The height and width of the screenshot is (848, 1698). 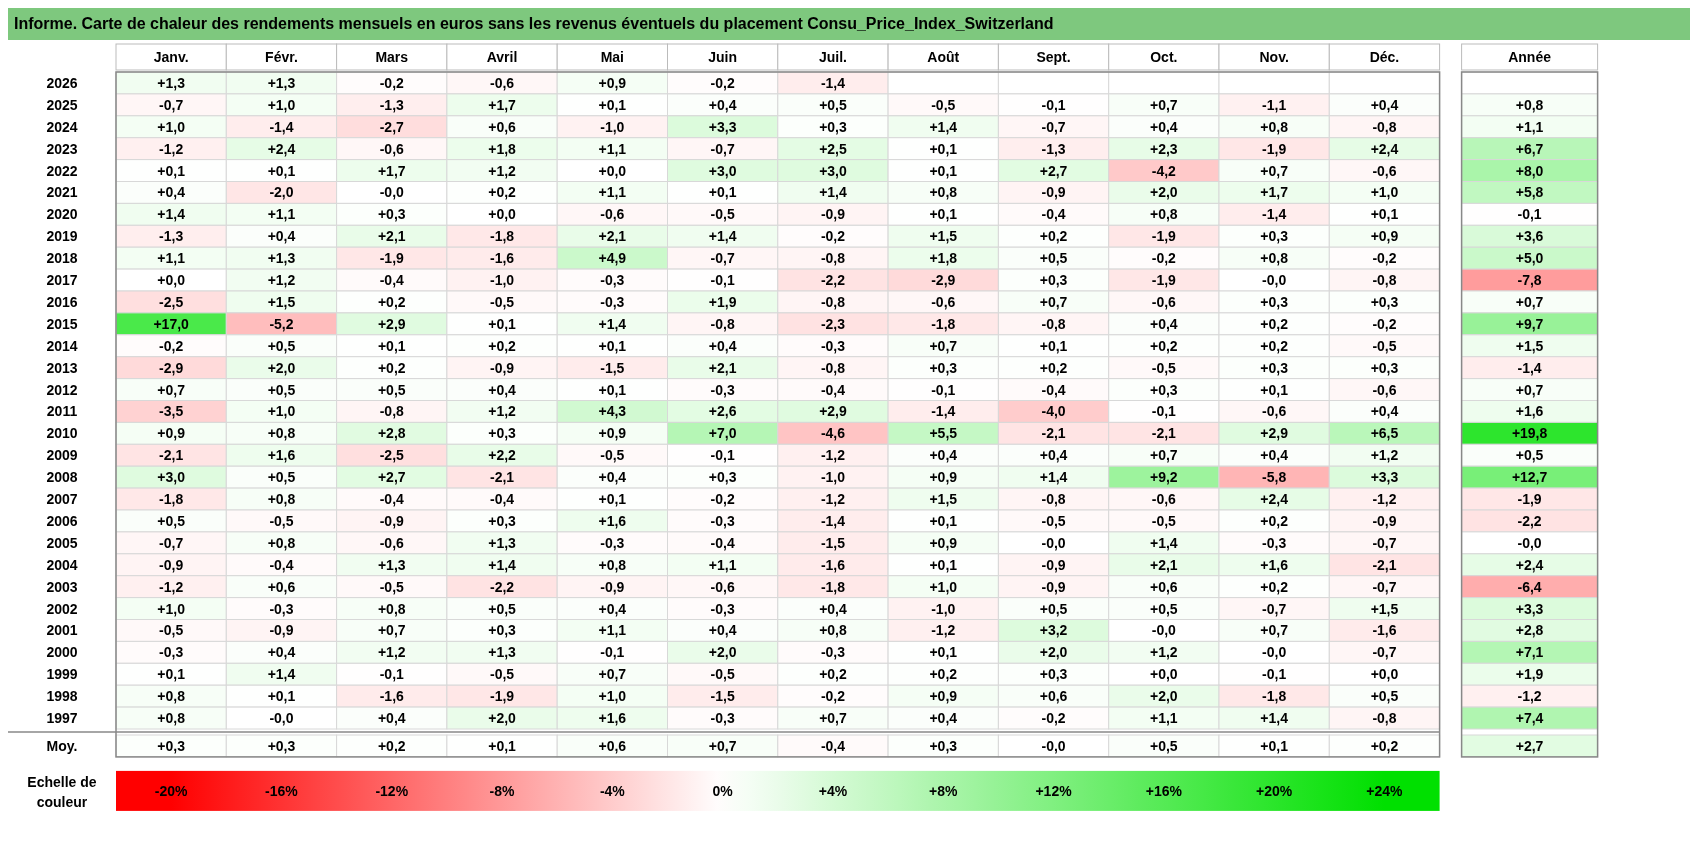 What do you see at coordinates (1164, 652) in the screenshot?
I see `data-label: +1,2` at bounding box center [1164, 652].